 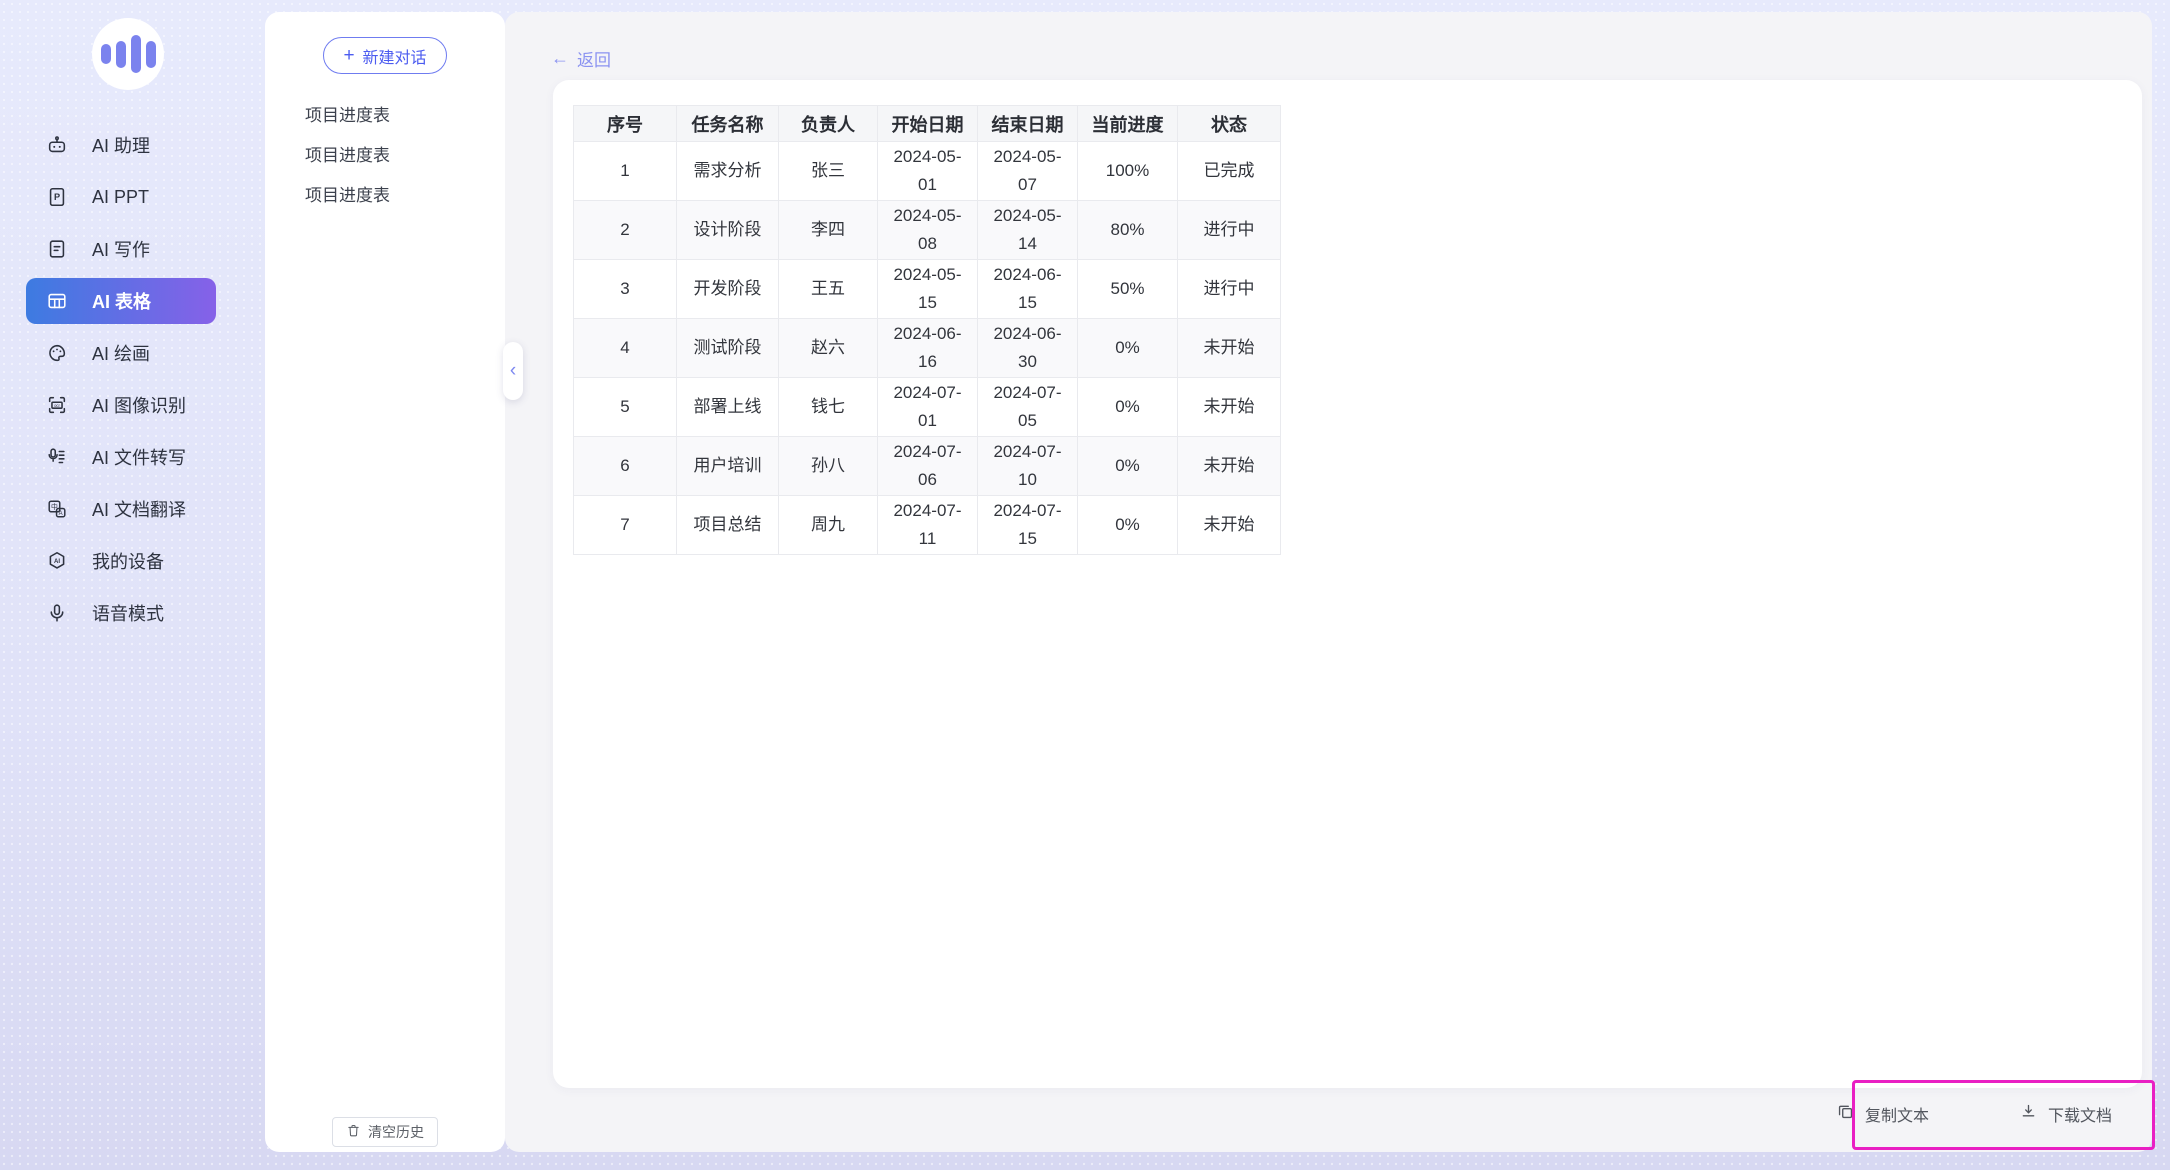 I want to click on column-header: 状态, so click(x=1229, y=123).